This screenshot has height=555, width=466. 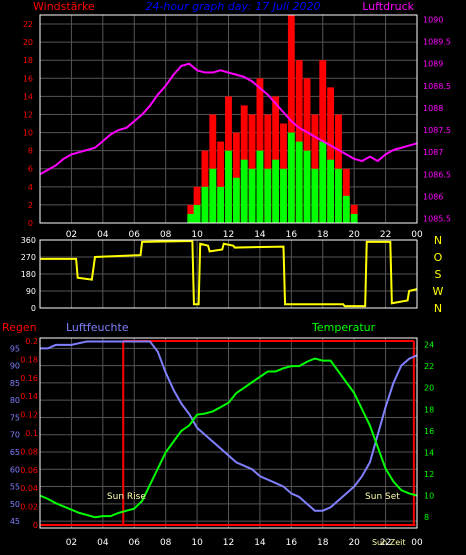 What do you see at coordinates (437, 130) in the screenshot?
I see `pressure-y-tick-label: 1087.5` at bounding box center [437, 130].